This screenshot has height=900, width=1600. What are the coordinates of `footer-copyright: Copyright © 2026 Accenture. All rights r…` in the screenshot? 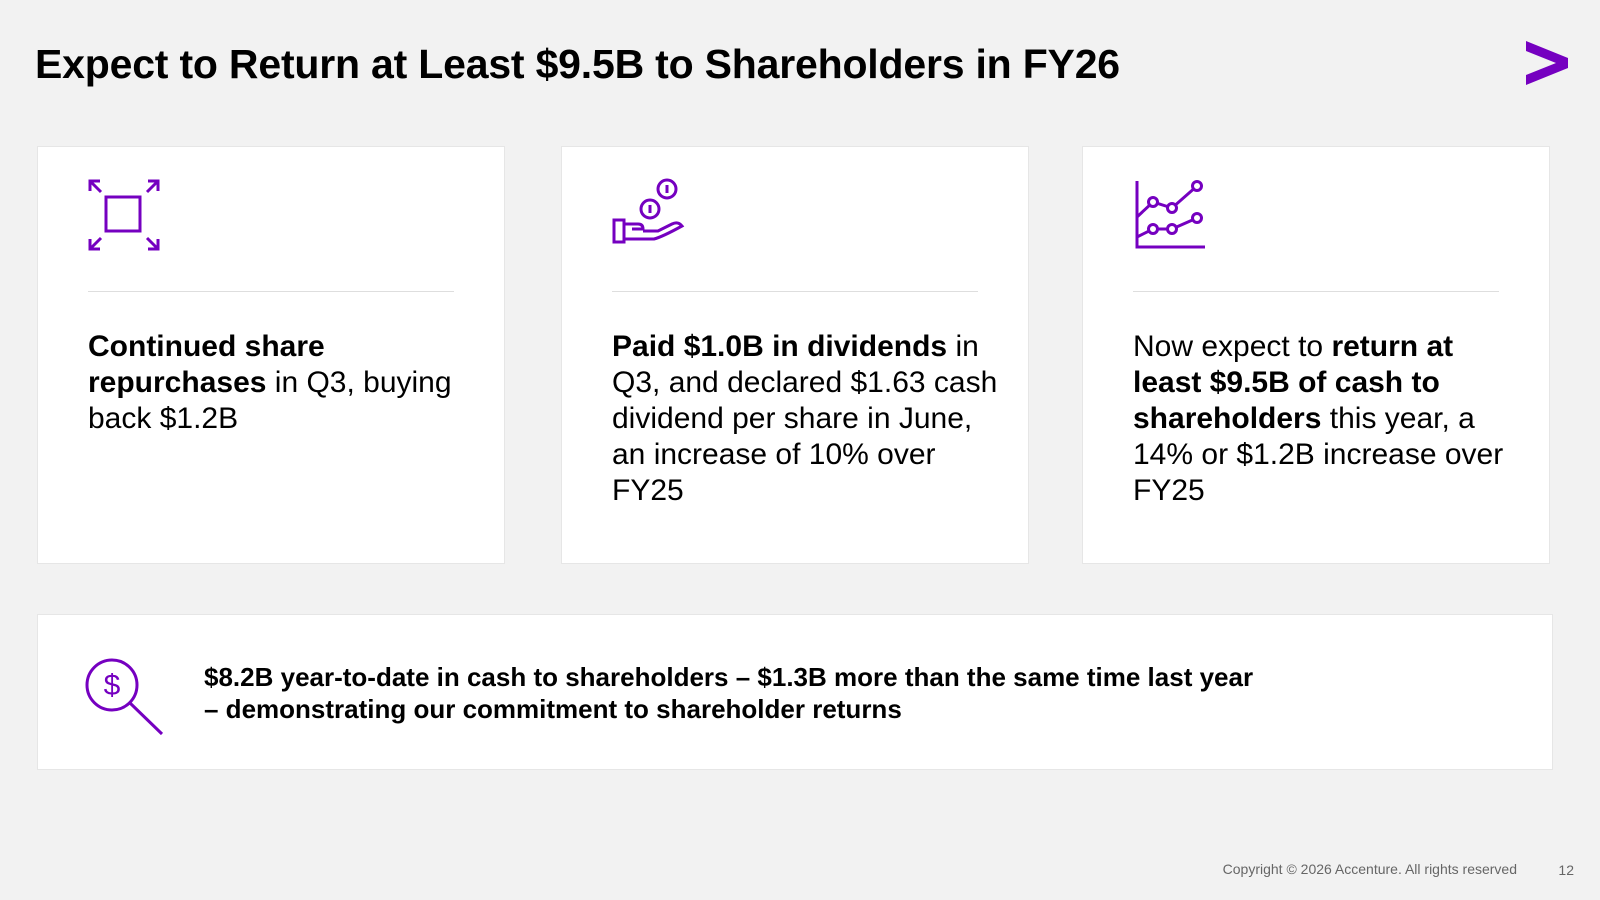 It's located at (1369, 869).